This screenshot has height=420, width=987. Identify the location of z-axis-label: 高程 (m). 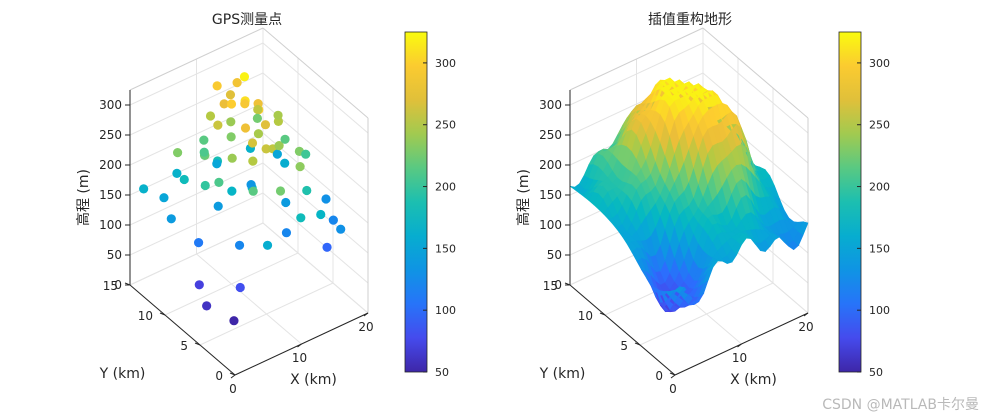
(83, 197).